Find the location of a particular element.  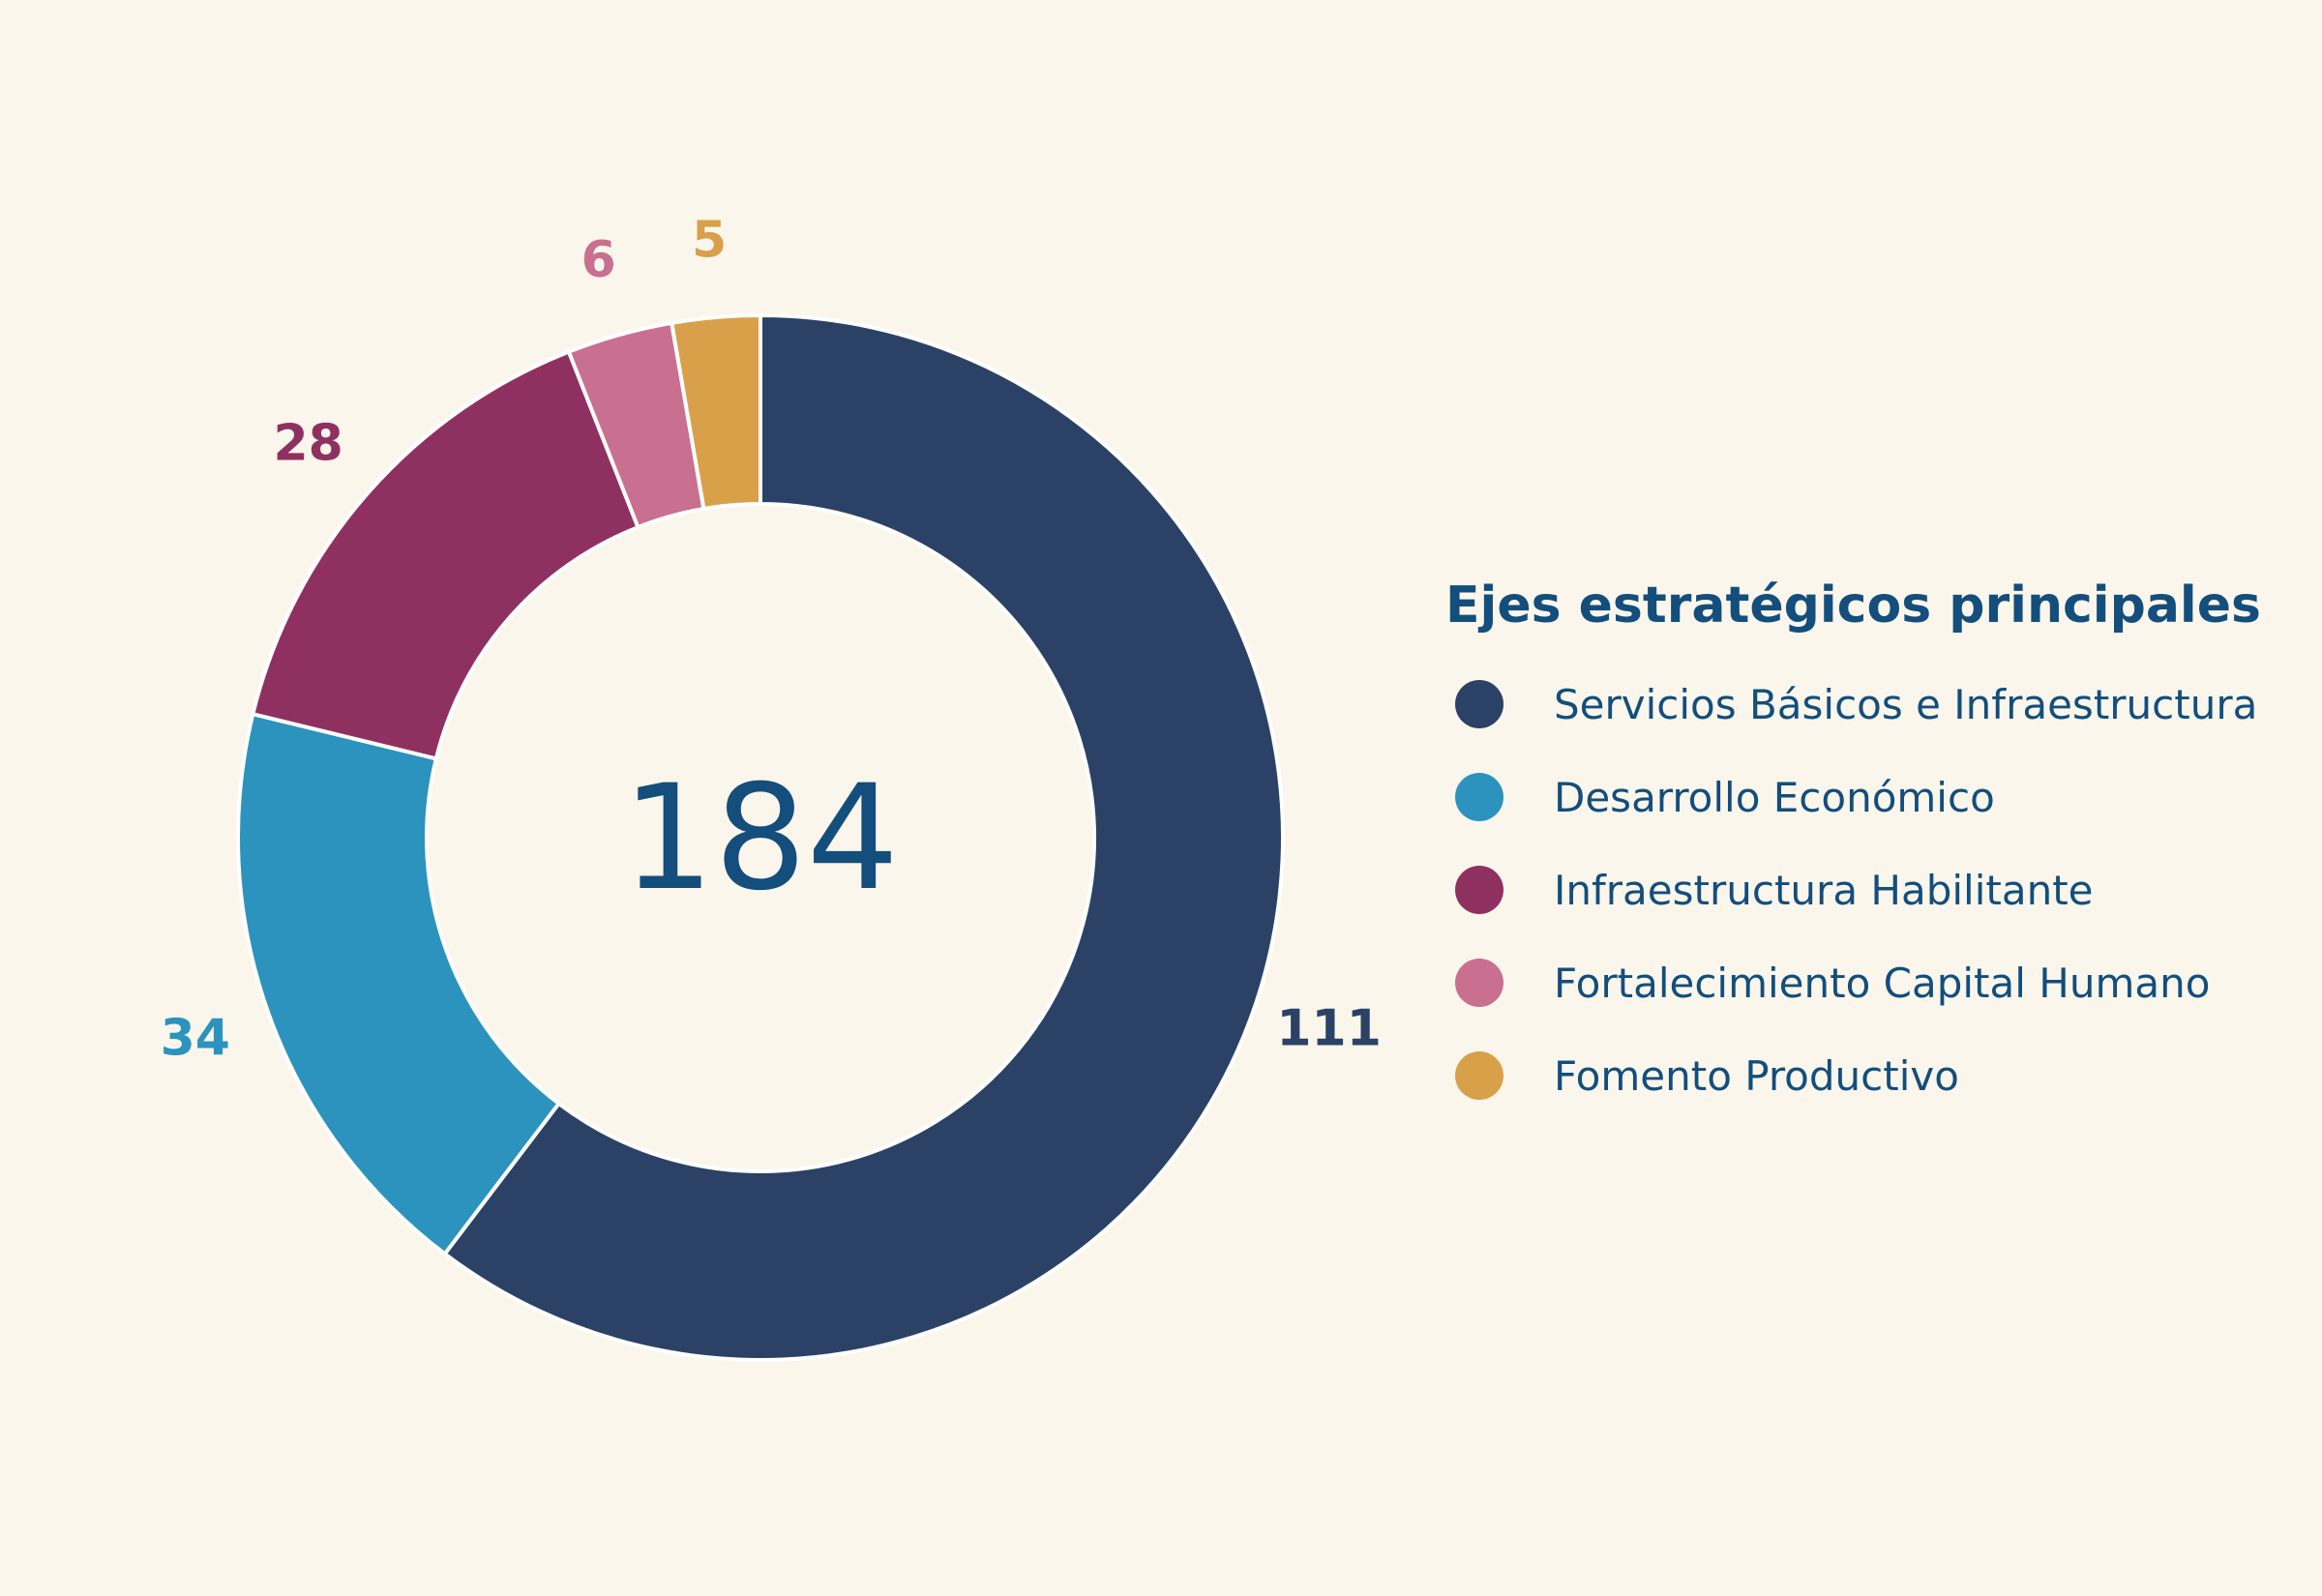

slice-label-infraestructura-habilitante: 28 is located at coordinates (308, 444).